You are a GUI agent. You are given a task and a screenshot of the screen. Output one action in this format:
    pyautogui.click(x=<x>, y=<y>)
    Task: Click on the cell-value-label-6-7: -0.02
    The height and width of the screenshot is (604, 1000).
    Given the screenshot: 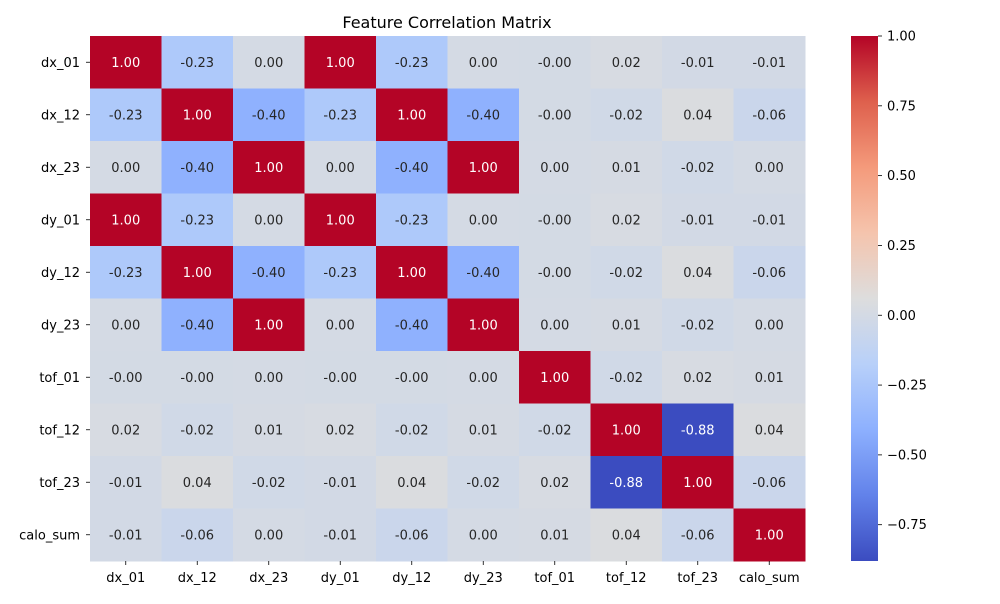 What is the action you would take?
    pyautogui.click(x=626, y=378)
    